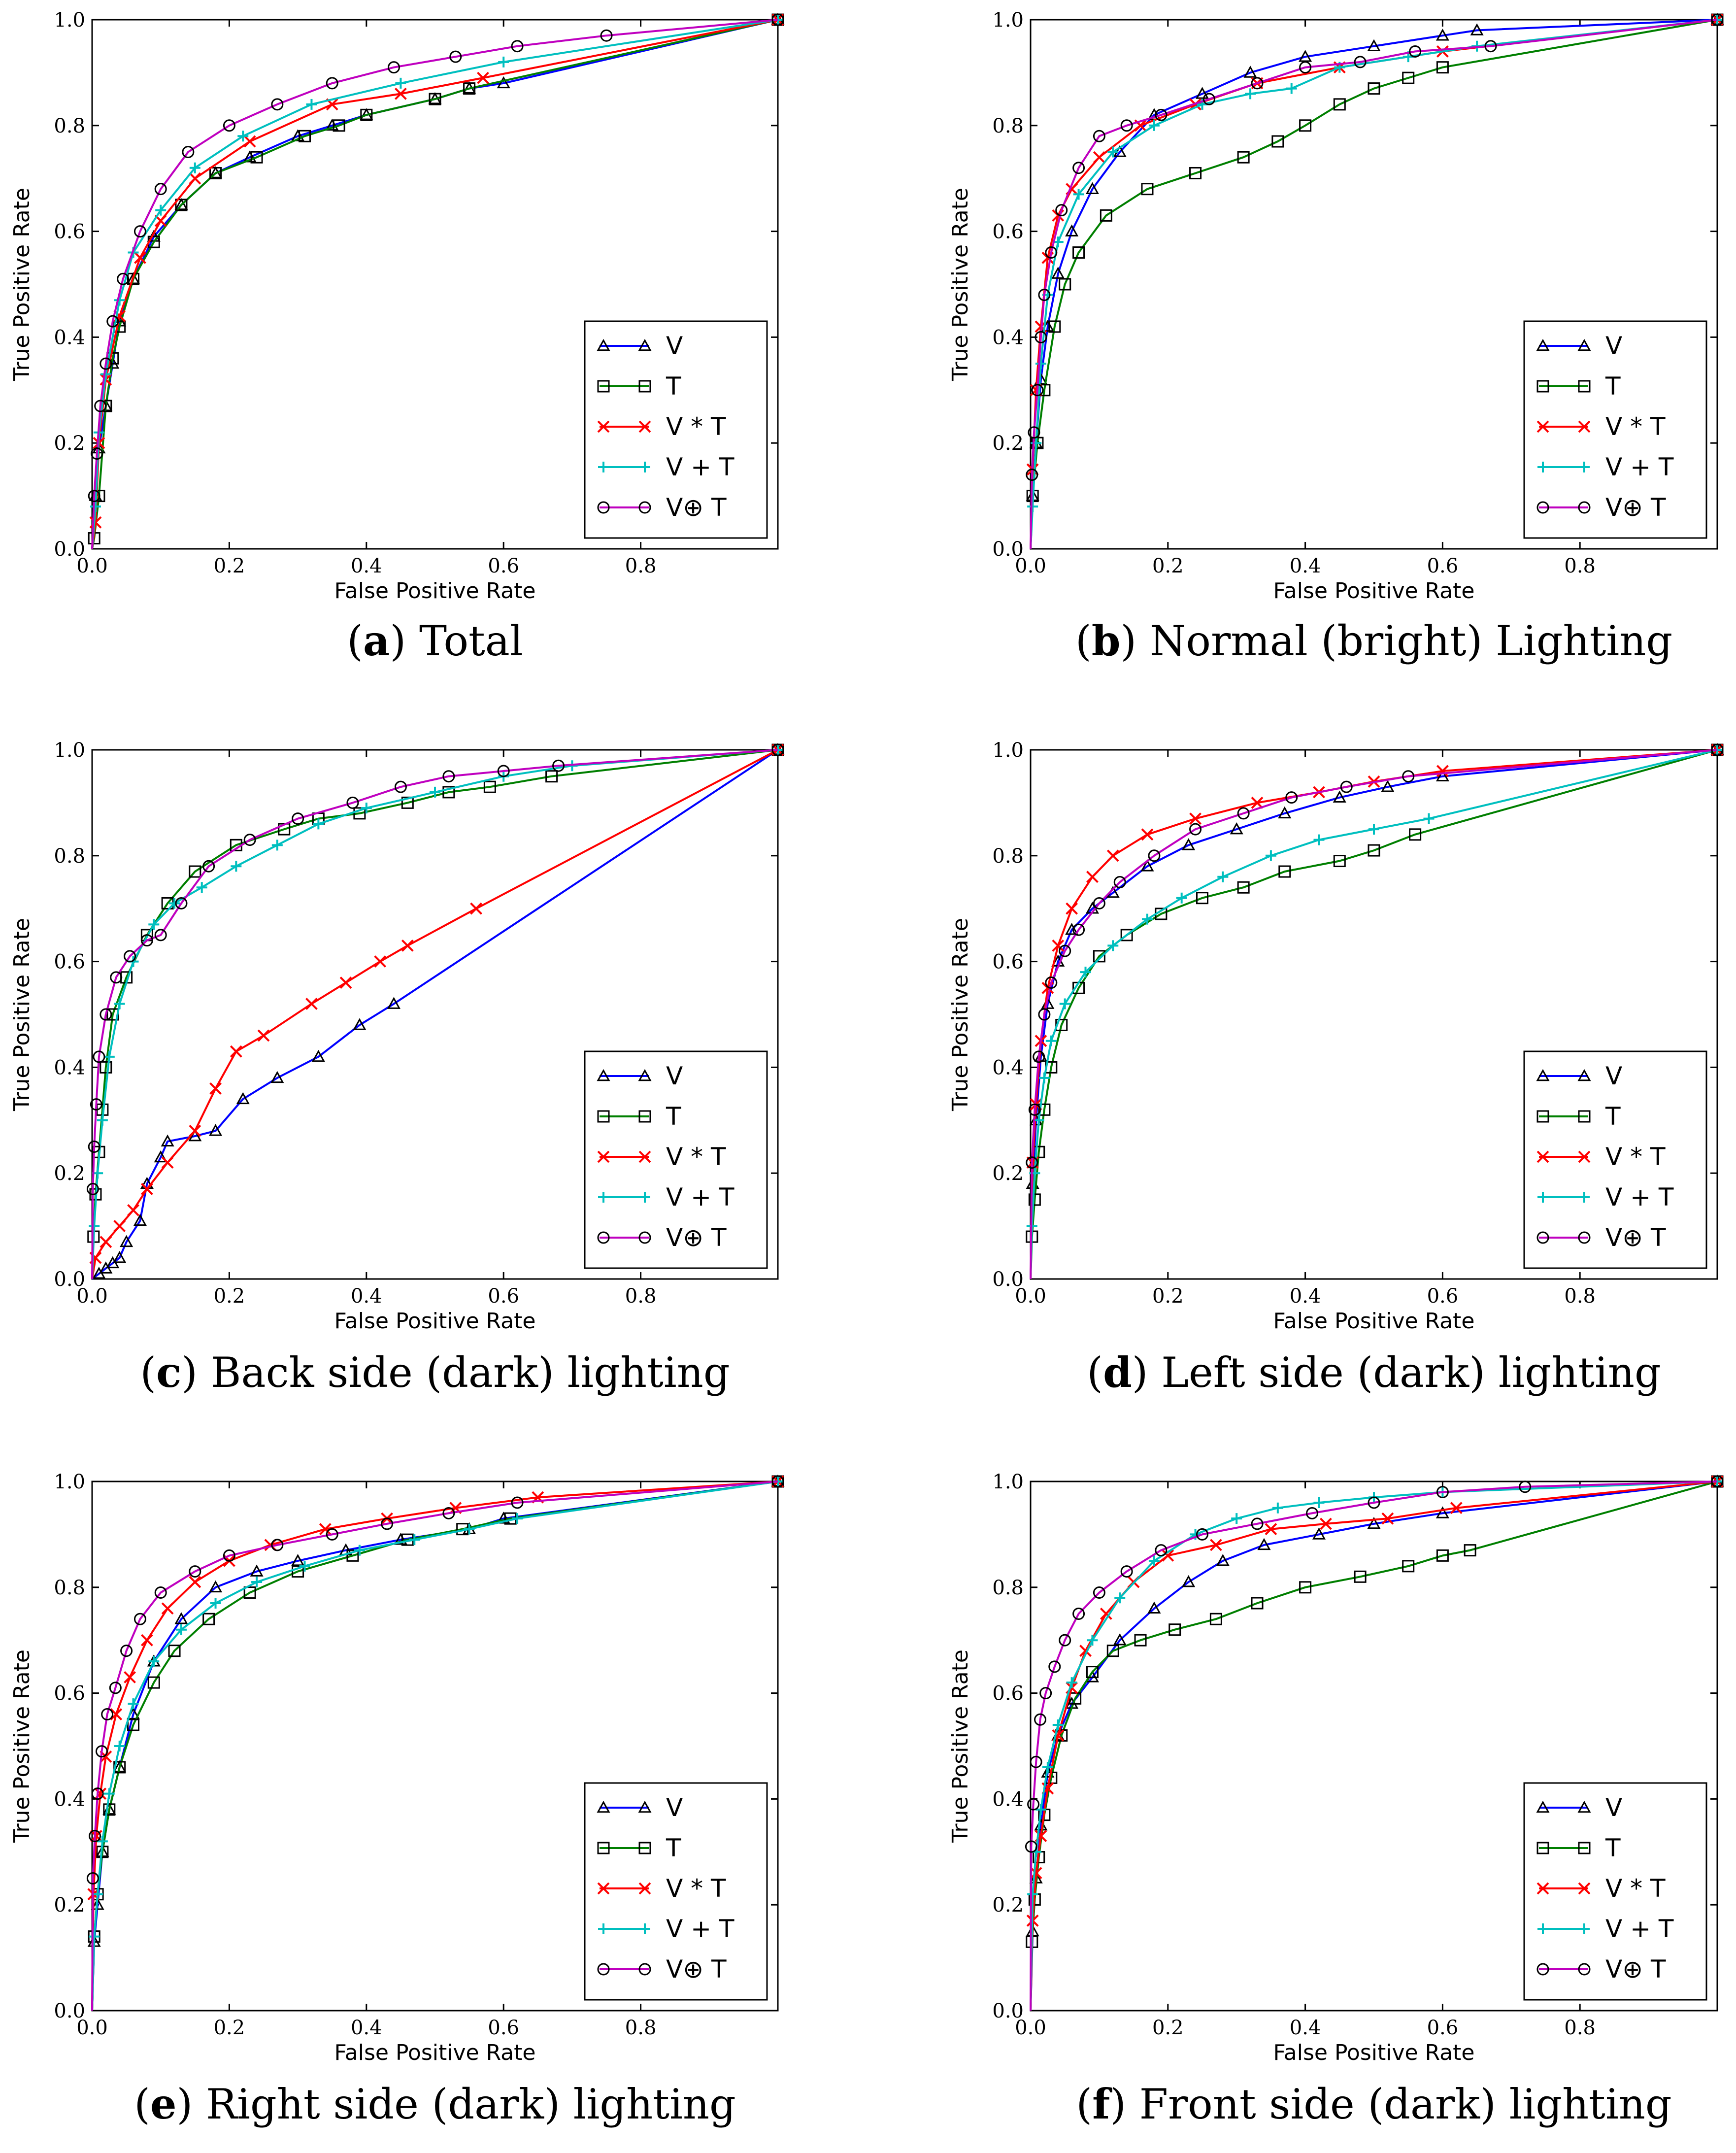 The height and width of the screenshot is (2153, 1736). I want to click on plot-frame, so click(435, 1746).